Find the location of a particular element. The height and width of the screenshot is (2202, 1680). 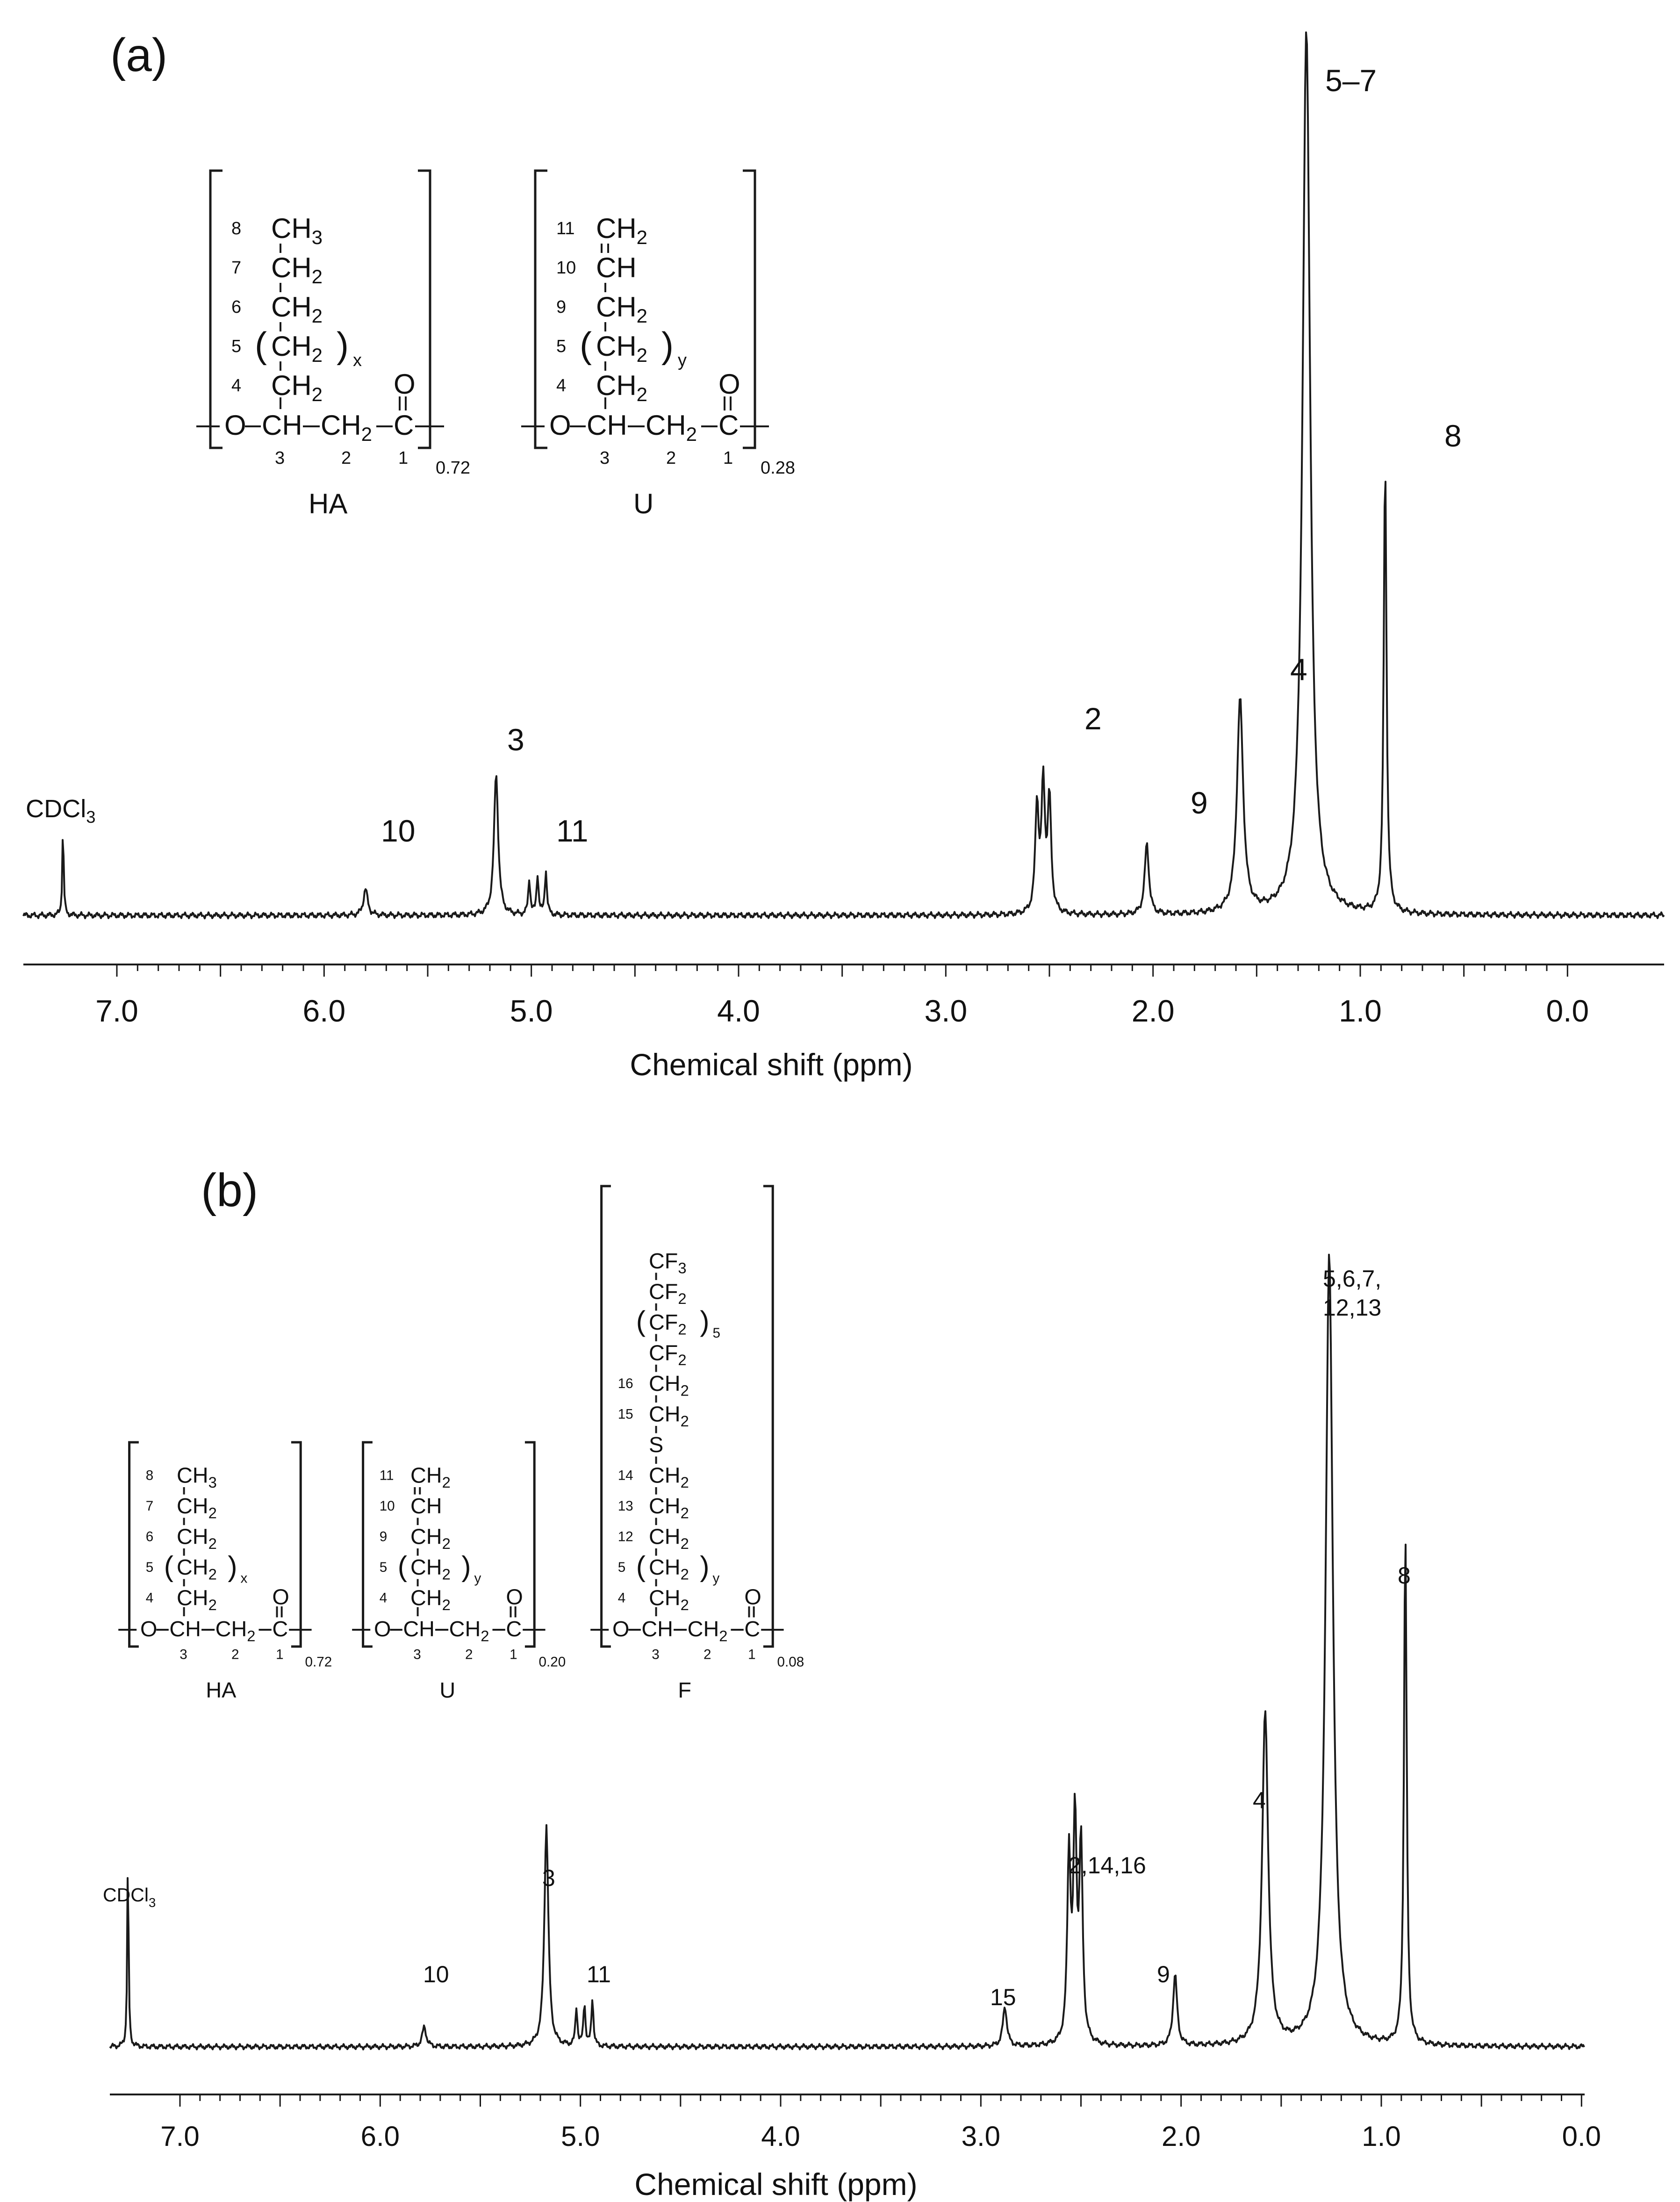

peak-label: 11 is located at coordinates (599, 1974).